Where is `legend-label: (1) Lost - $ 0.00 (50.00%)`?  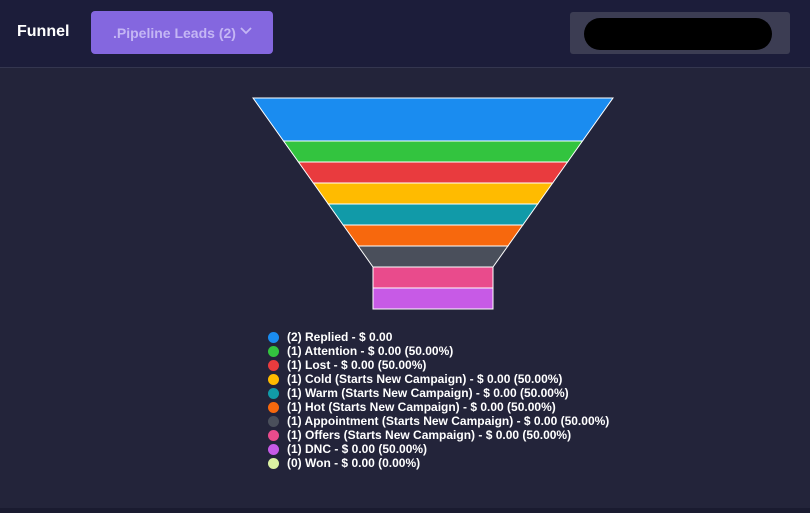
legend-label: (1) Lost - $ 0.00 (50.00%) is located at coordinates (357, 365).